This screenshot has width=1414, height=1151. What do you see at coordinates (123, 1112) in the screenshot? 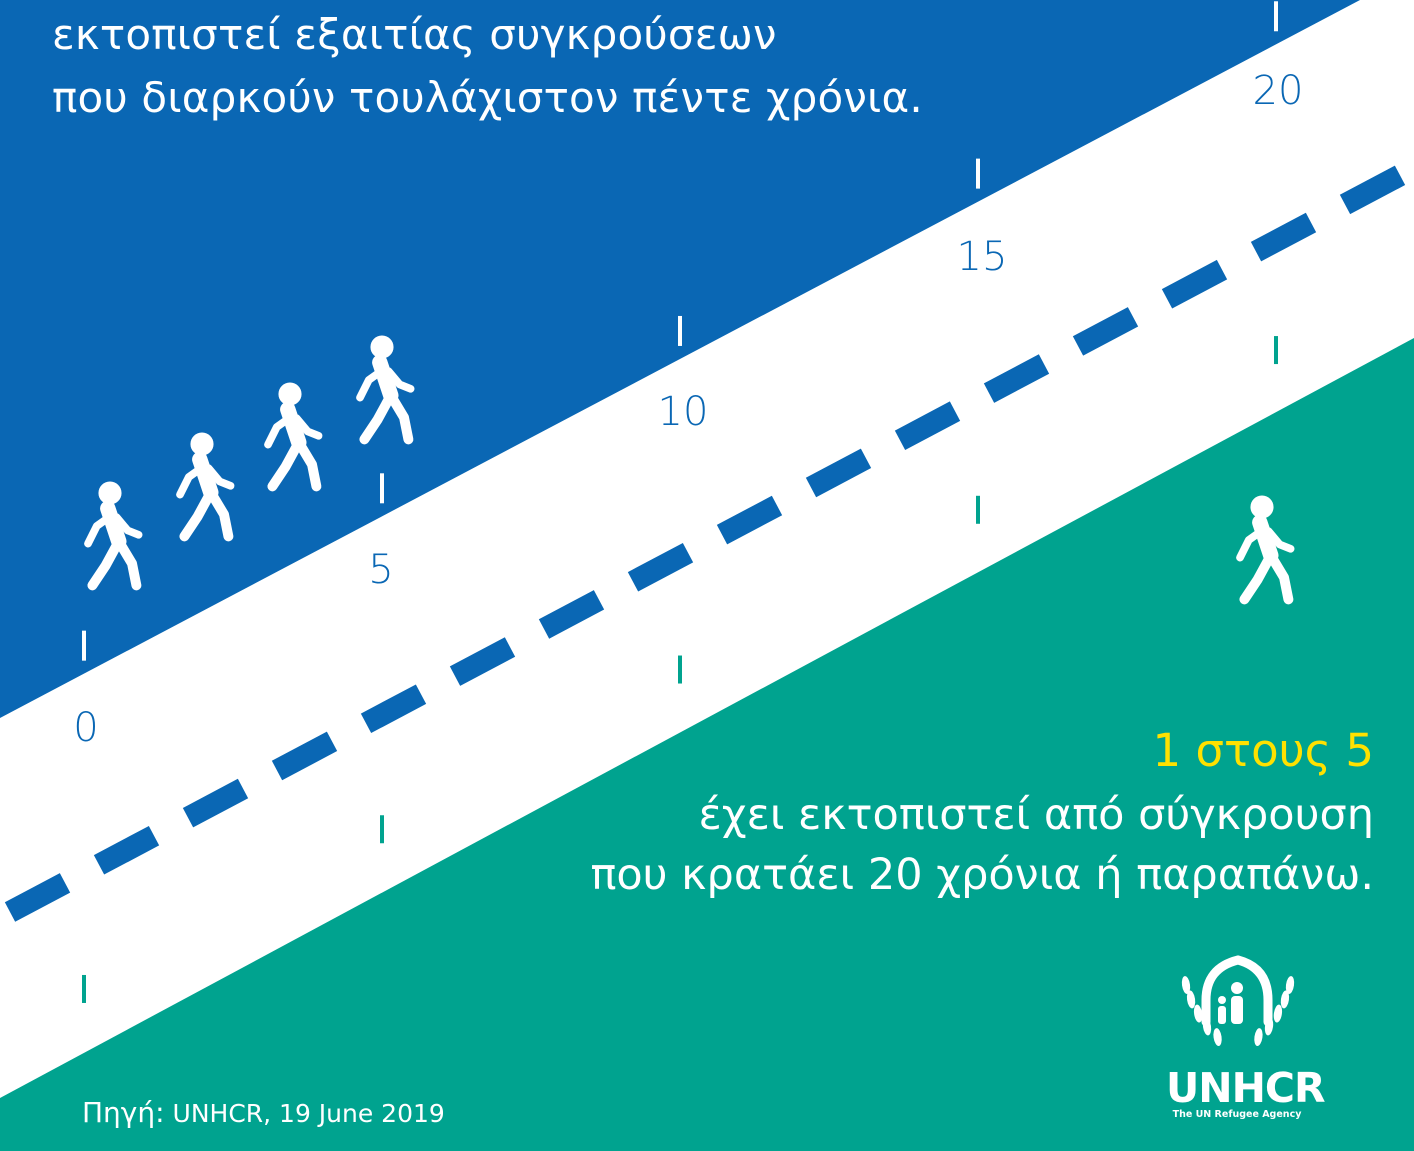
I see `source-label: Πηγή:` at bounding box center [123, 1112].